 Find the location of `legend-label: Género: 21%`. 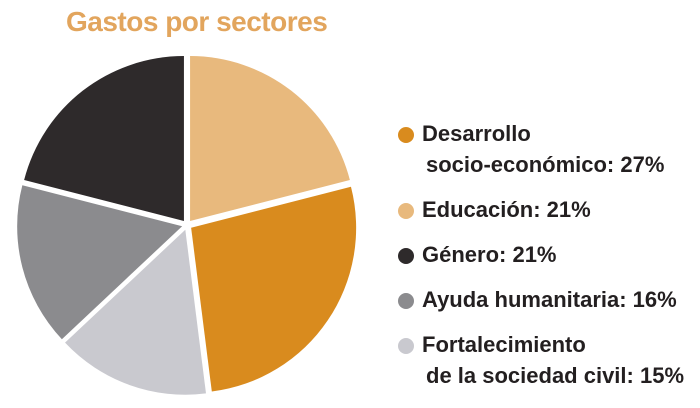

legend-label: Género: 21% is located at coordinates (489, 254).